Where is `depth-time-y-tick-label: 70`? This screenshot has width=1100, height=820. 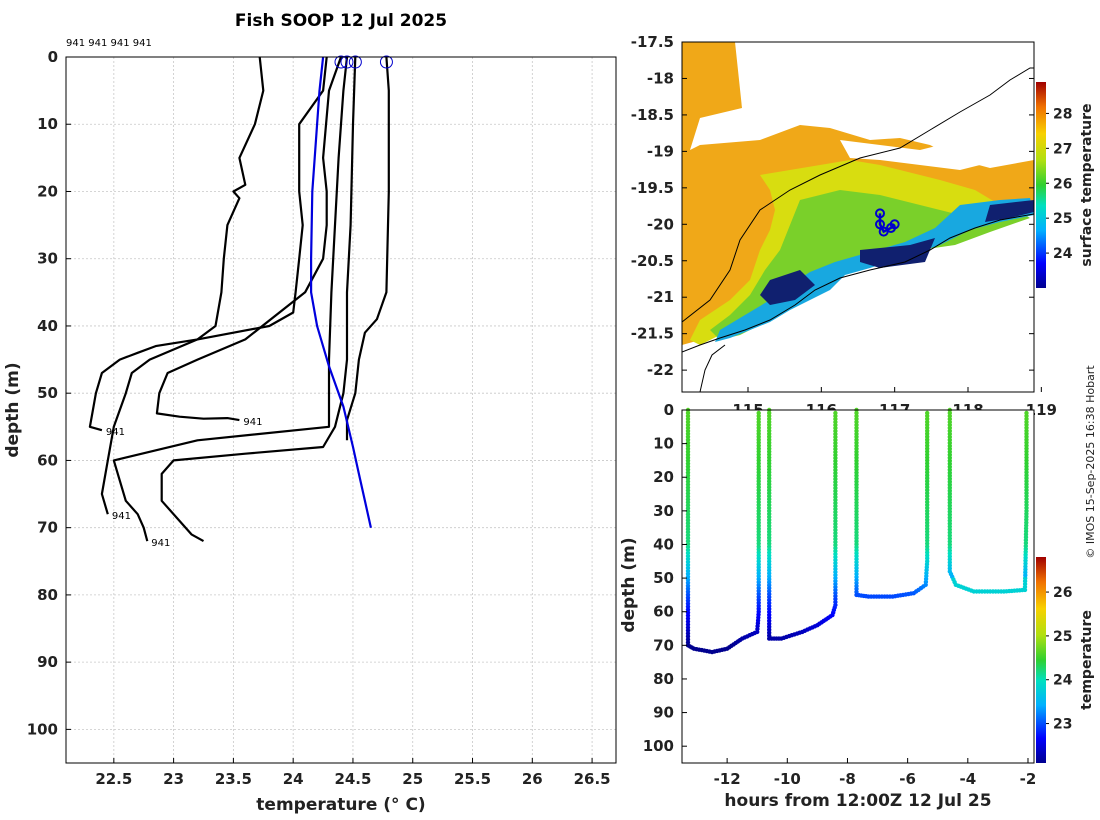
depth-time-y-tick-label: 70 is located at coordinates (663, 645).